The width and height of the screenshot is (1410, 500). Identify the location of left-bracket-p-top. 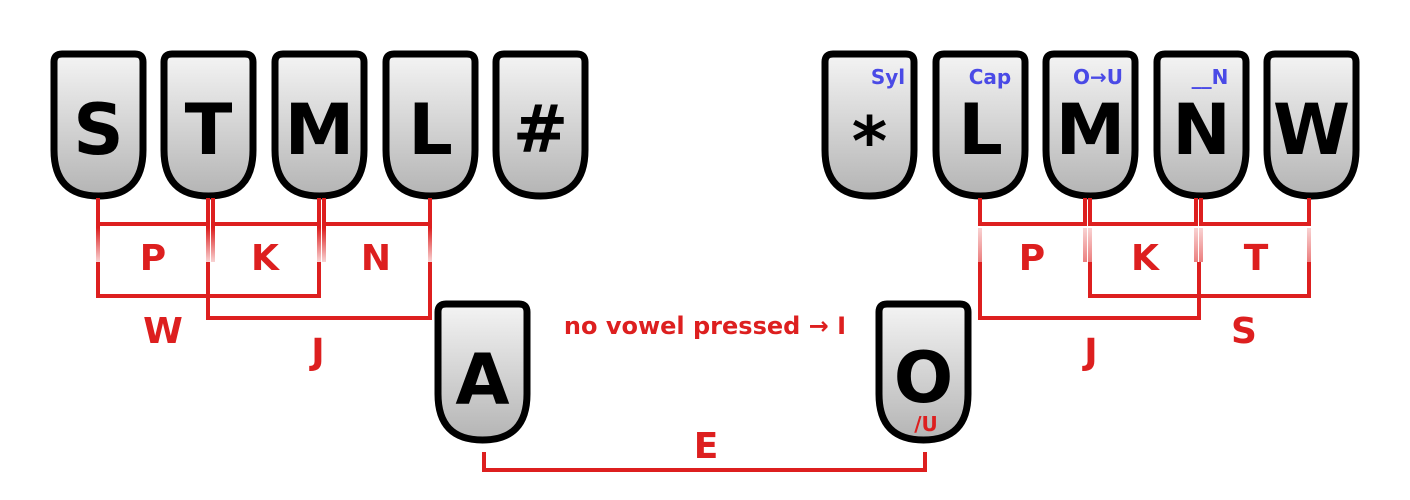
(153, 212).